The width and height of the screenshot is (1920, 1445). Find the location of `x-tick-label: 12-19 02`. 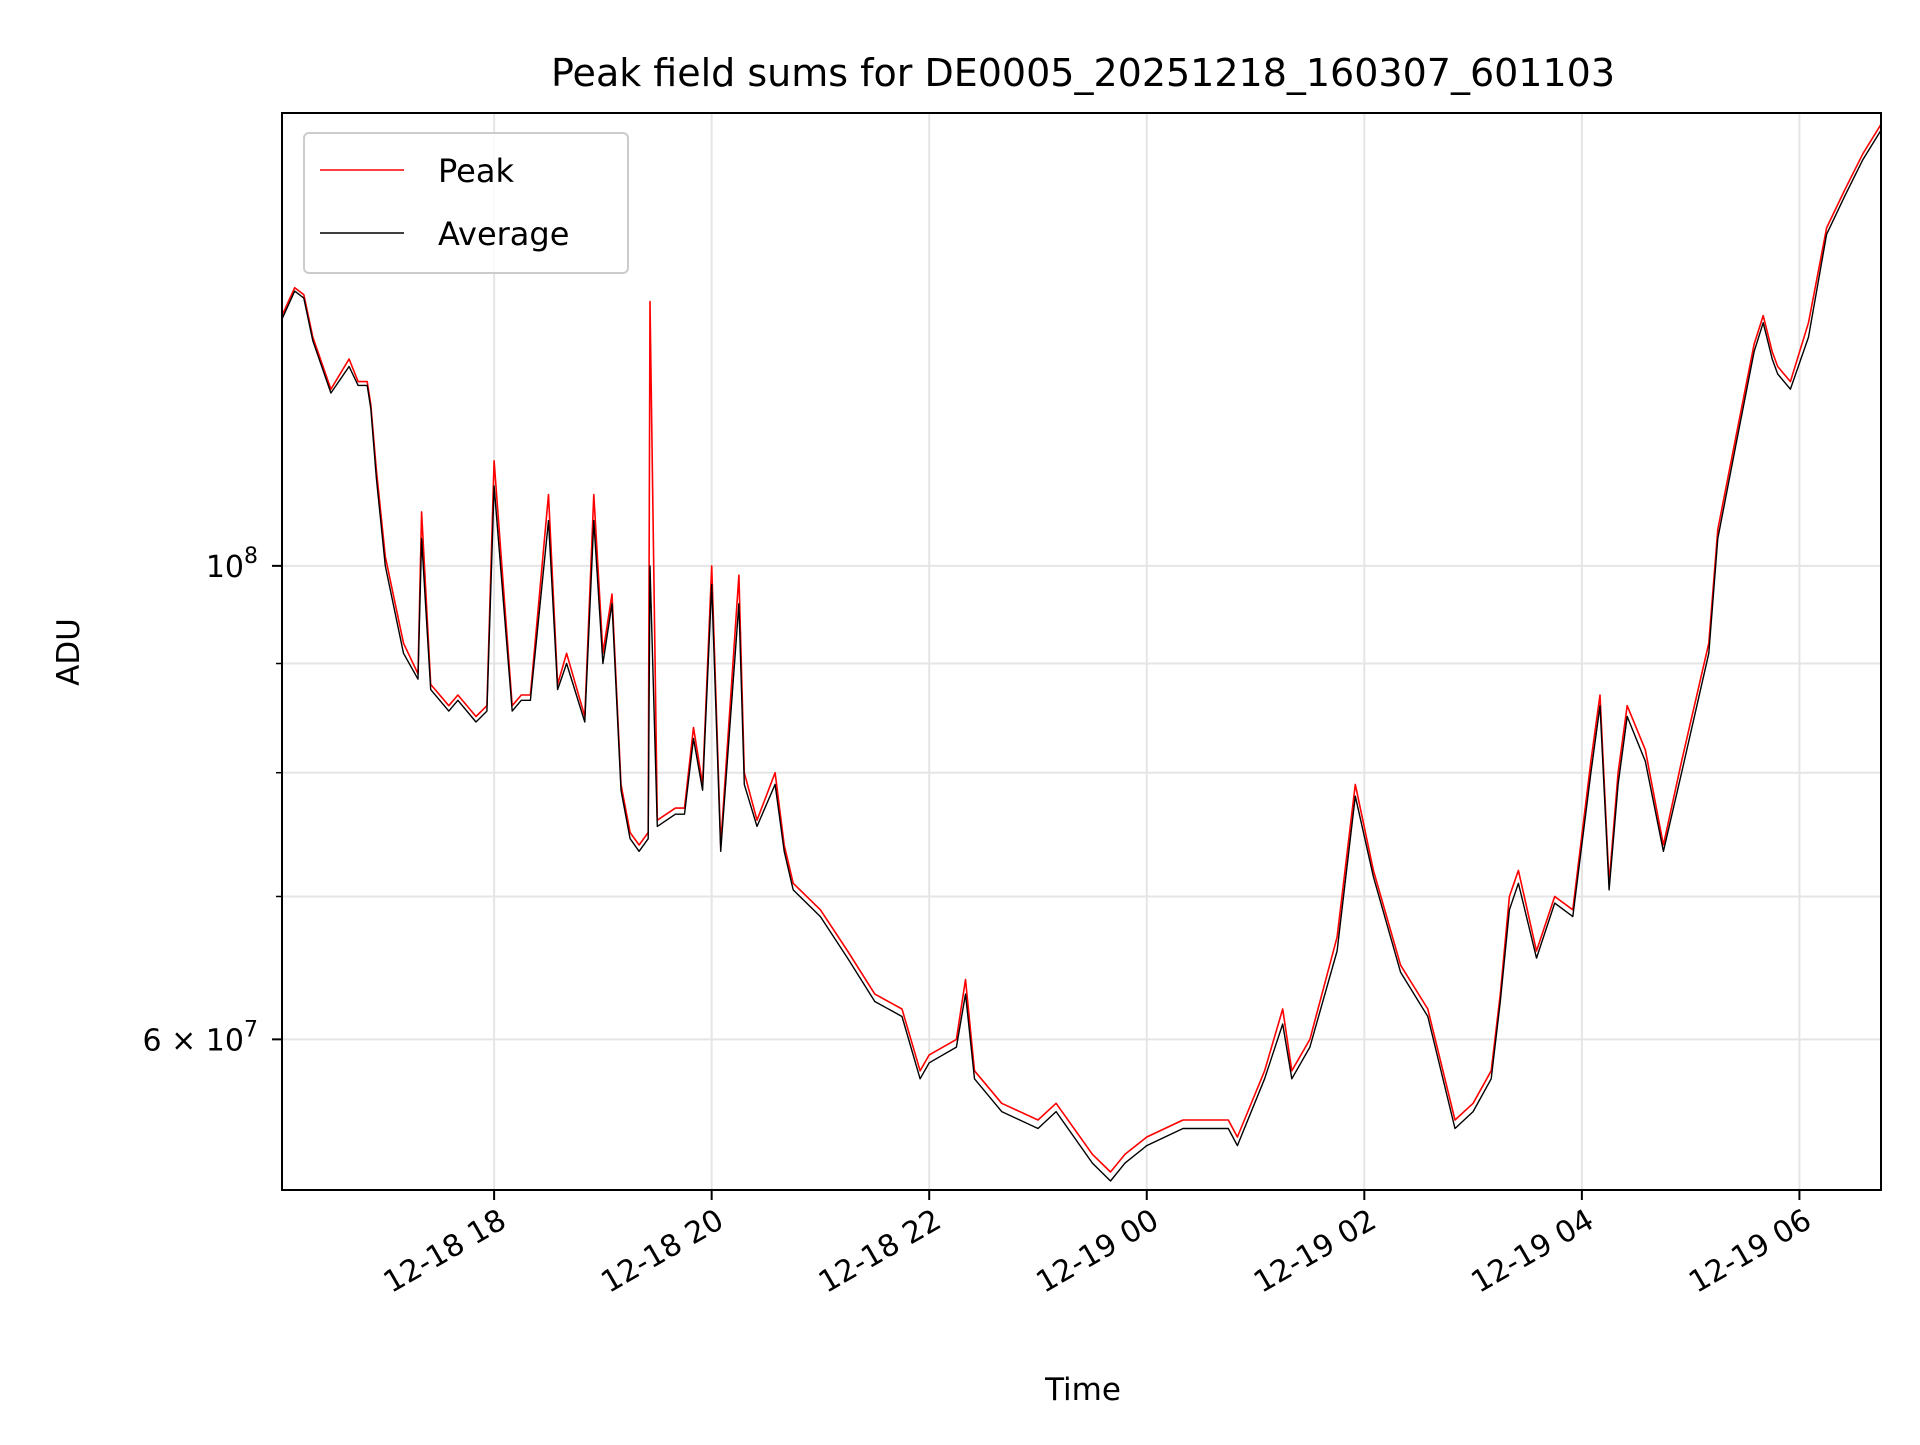

x-tick-label: 12-19 02 is located at coordinates (1315, 1252).